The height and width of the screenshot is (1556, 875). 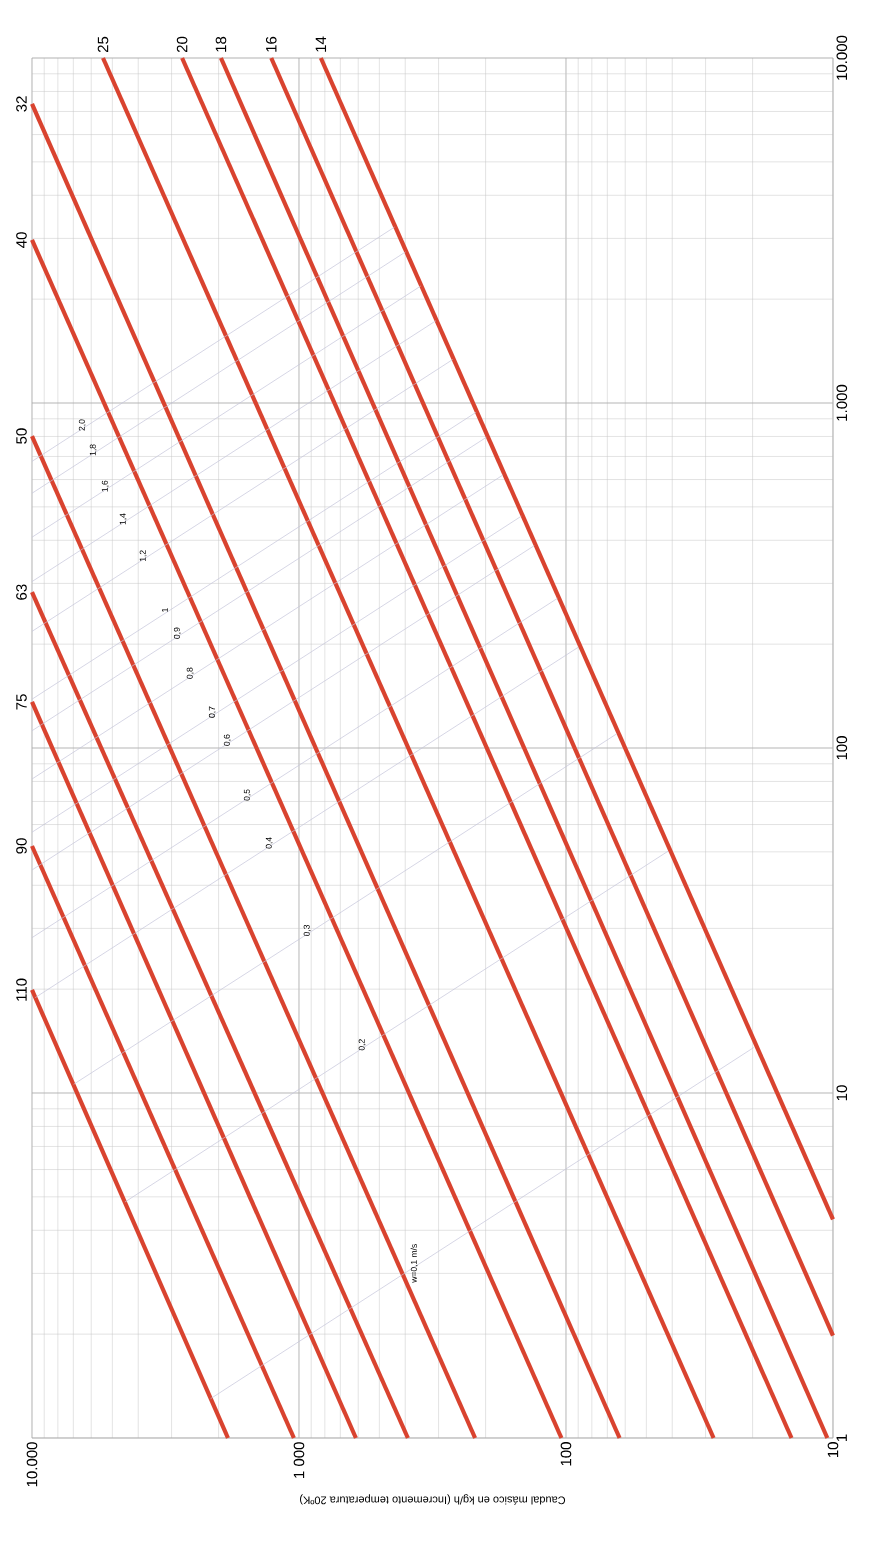 What do you see at coordinates (433, 1499) in the screenshot?
I see `x-axis-title: Caudal másico en kg/h (Incremento temperatura 20ºK)` at bounding box center [433, 1499].